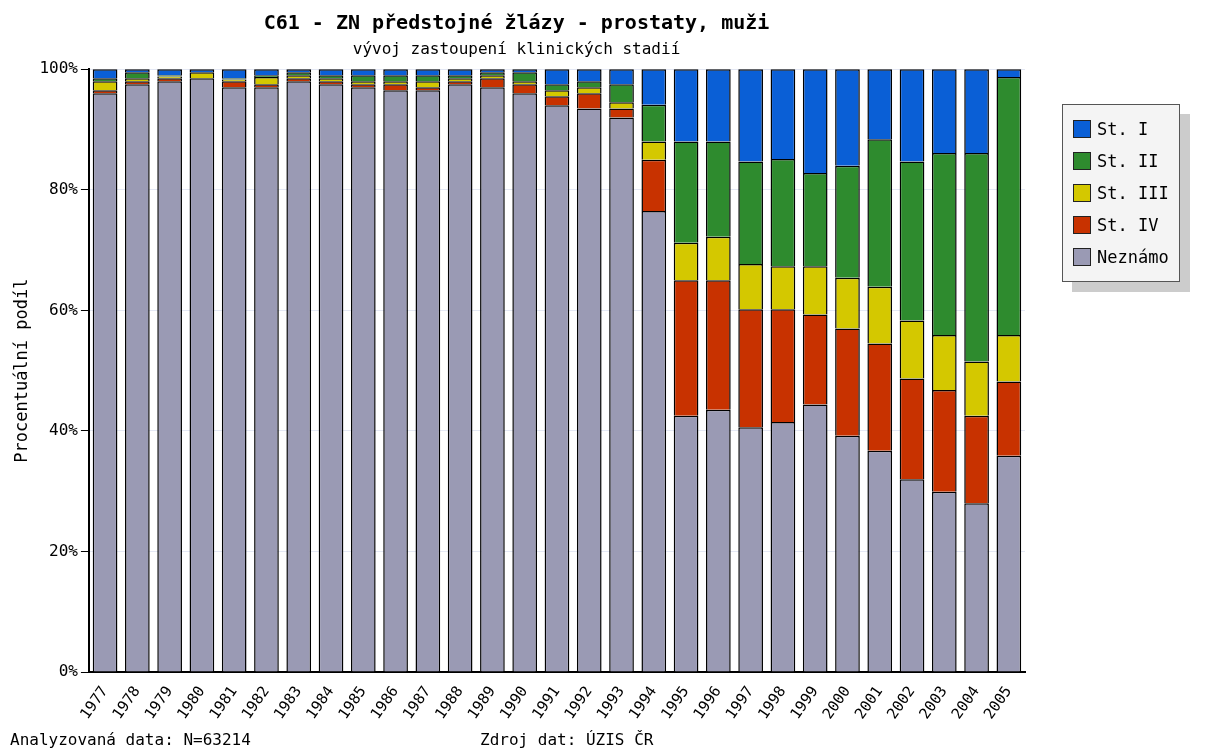 Image resolution: width=1205 pixels, height=756 pixels. What do you see at coordinates (1128, 225) in the screenshot?
I see `legend-label: St. IV` at bounding box center [1128, 225].